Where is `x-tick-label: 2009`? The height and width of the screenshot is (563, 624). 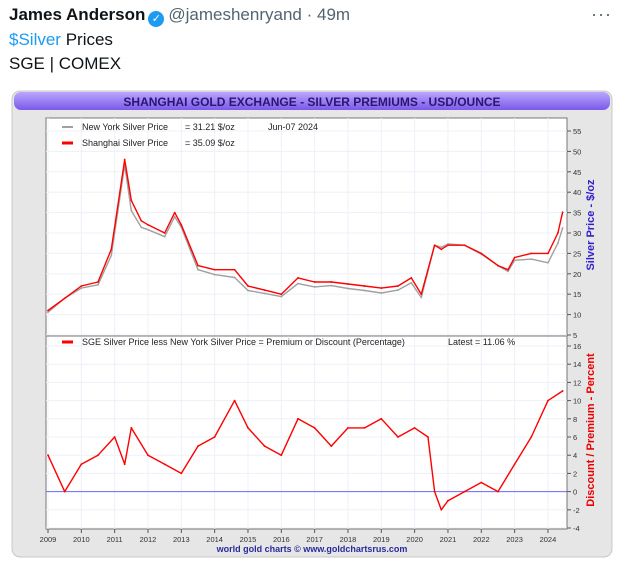 x-tick-label: 2009 is located at coordinates (48, 539).